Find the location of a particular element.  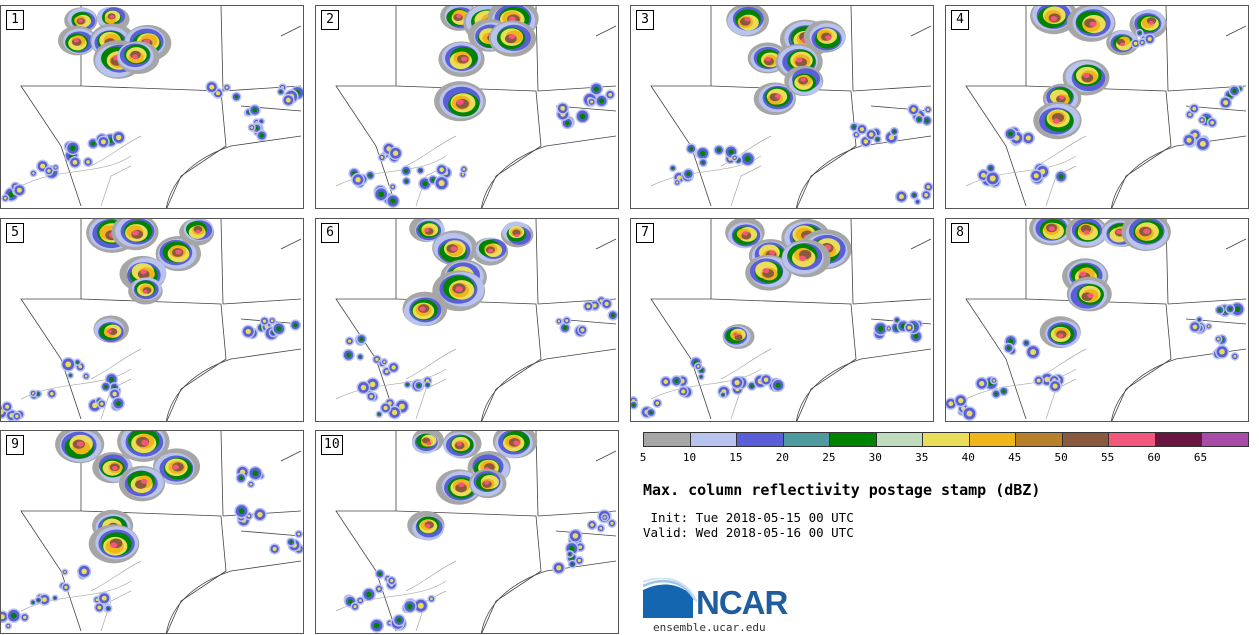

colorbar-tick: 25 is located at coordinates (829, 457).